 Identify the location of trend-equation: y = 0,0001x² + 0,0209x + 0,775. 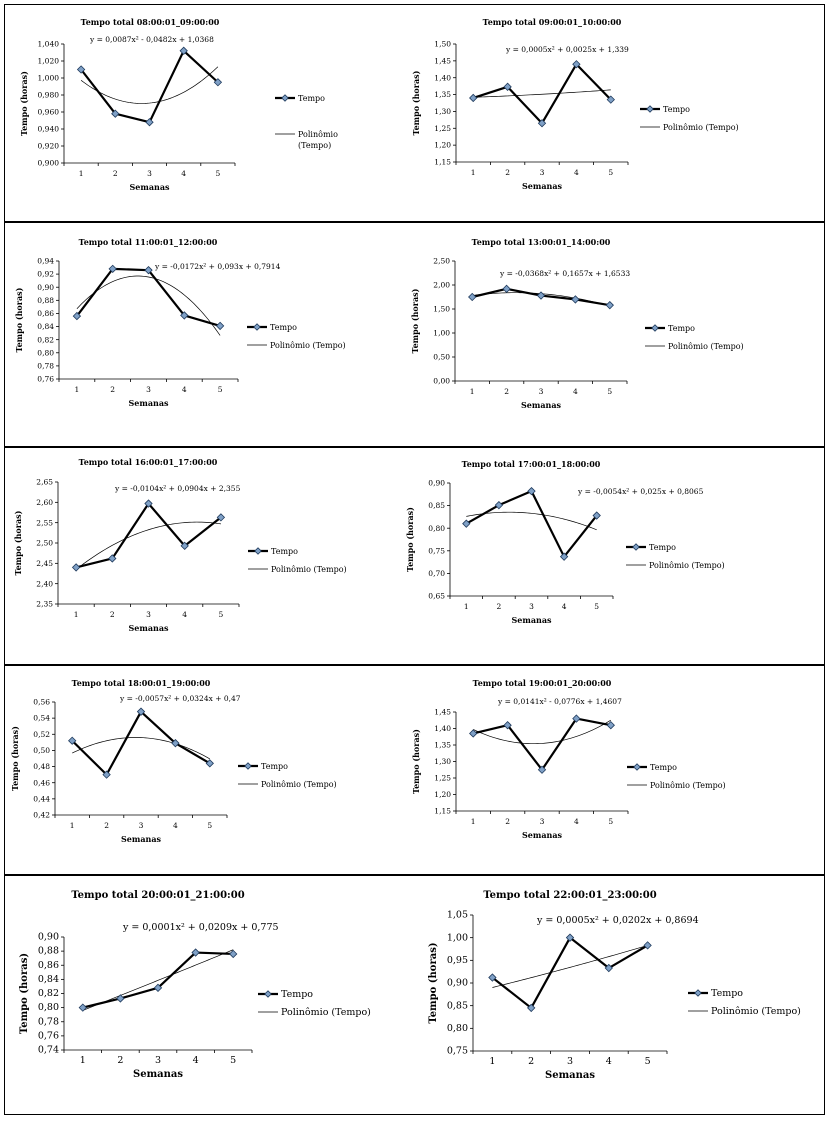
(200, 927).